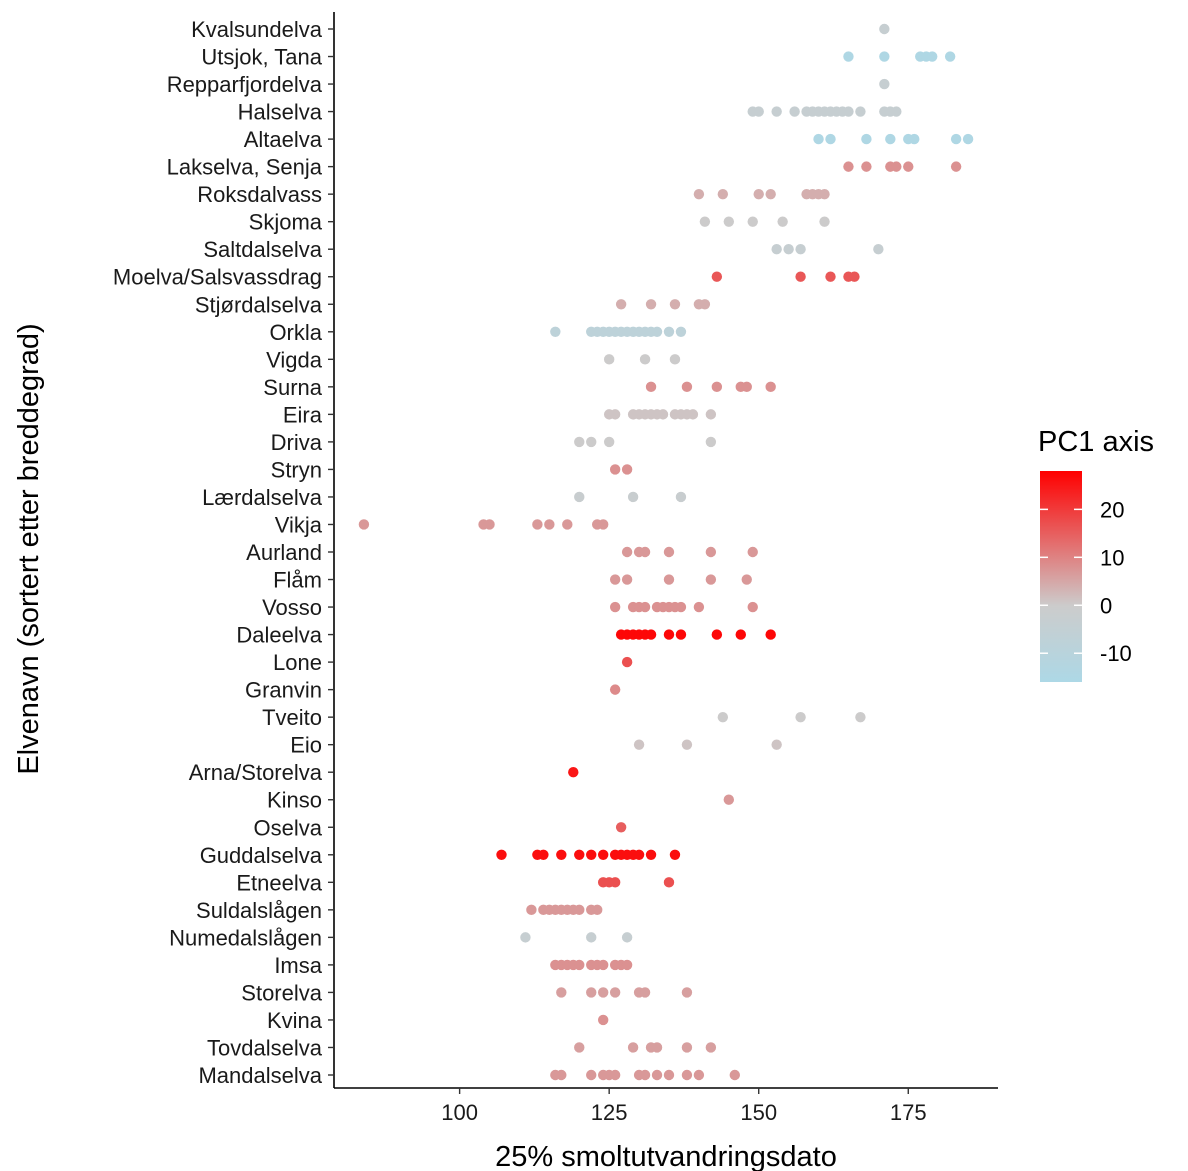 The width and height of the screenshot is (1188, 1171). I want to click on y-tick-label: Lærdalselva, so click(262, 497).